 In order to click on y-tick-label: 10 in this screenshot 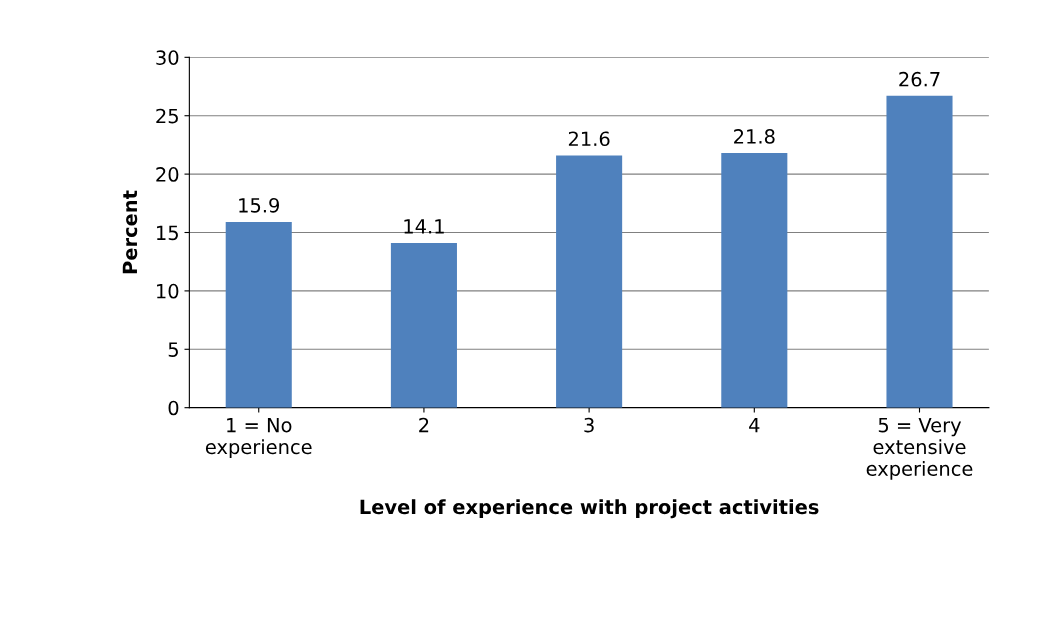, I will do `click(168, 291)`.